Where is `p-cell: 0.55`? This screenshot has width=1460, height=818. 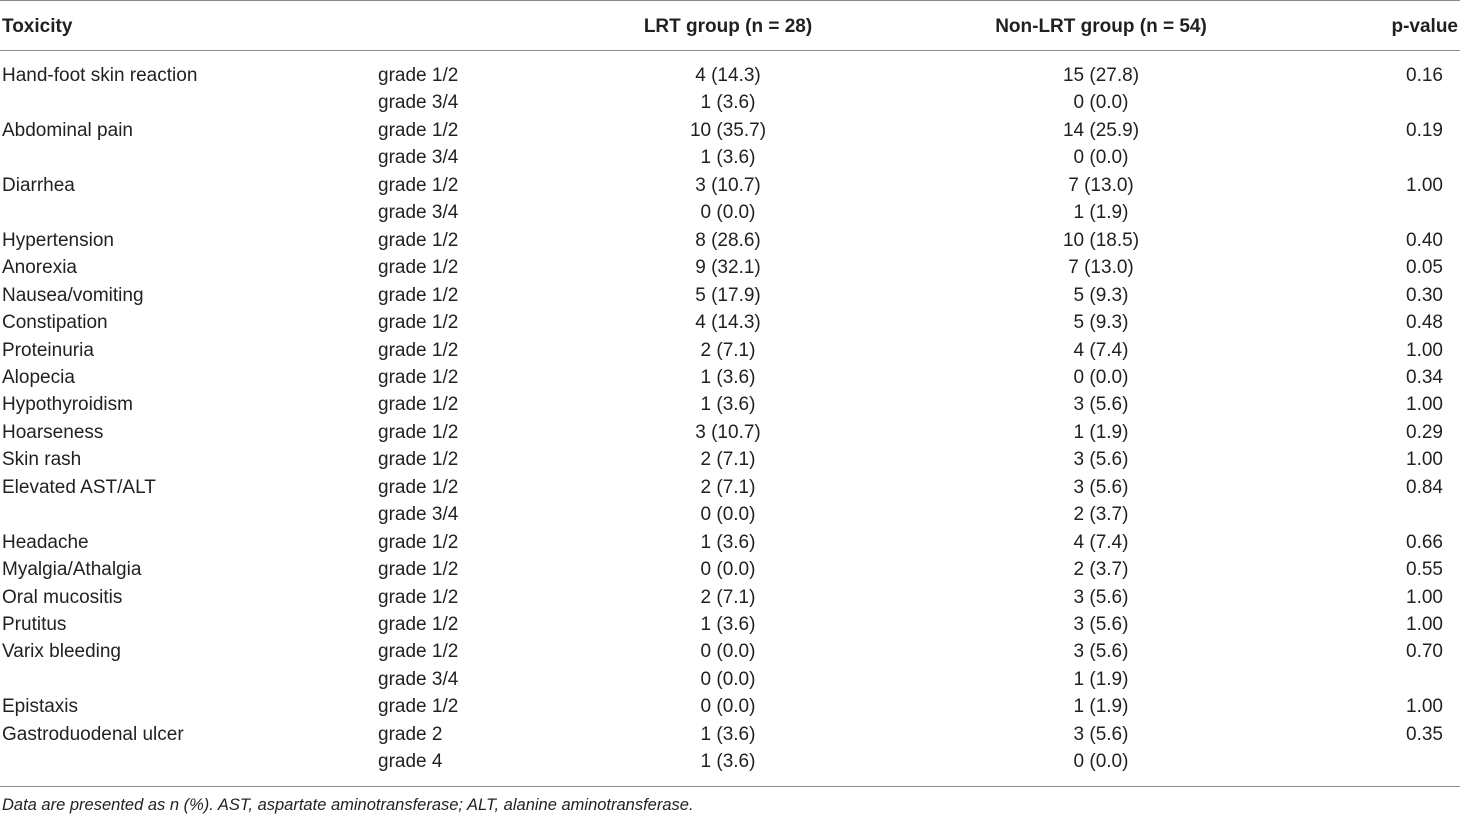 p-cell: 0.55 is located at coordinates (1424, 570).